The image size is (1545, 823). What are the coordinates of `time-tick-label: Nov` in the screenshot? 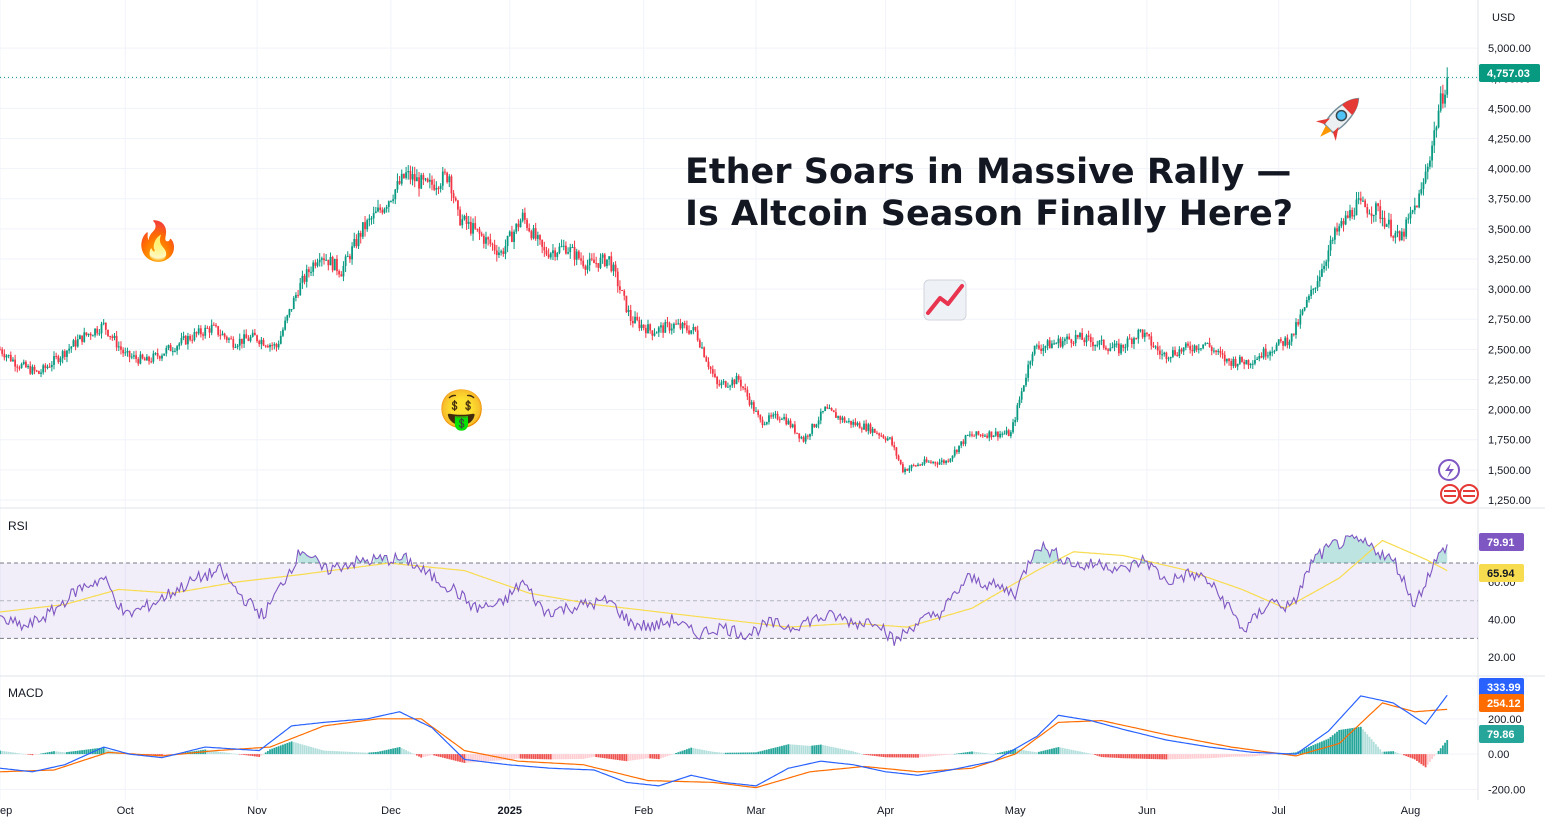 It's located at (257, 811).